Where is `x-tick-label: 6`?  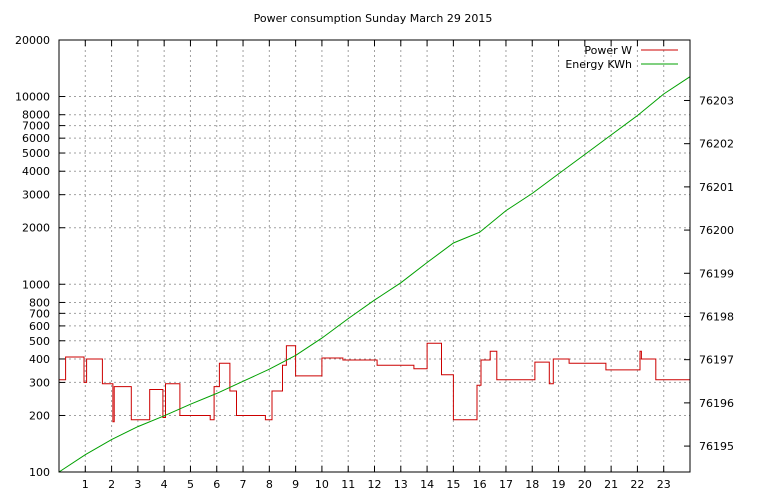 x-tick-label: 6 is located at coordinates (216, 484).